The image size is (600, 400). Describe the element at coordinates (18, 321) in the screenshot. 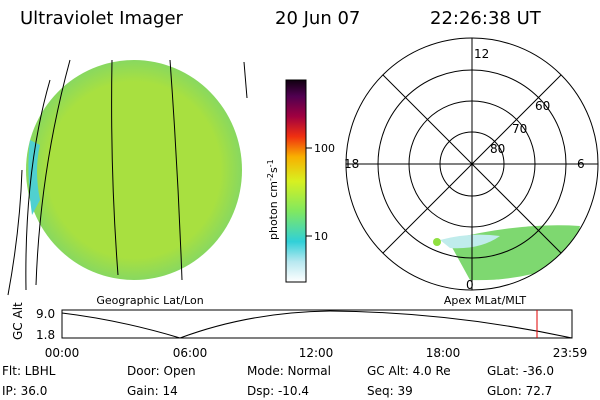

I see `timeline-label: GC Alt` at that location.